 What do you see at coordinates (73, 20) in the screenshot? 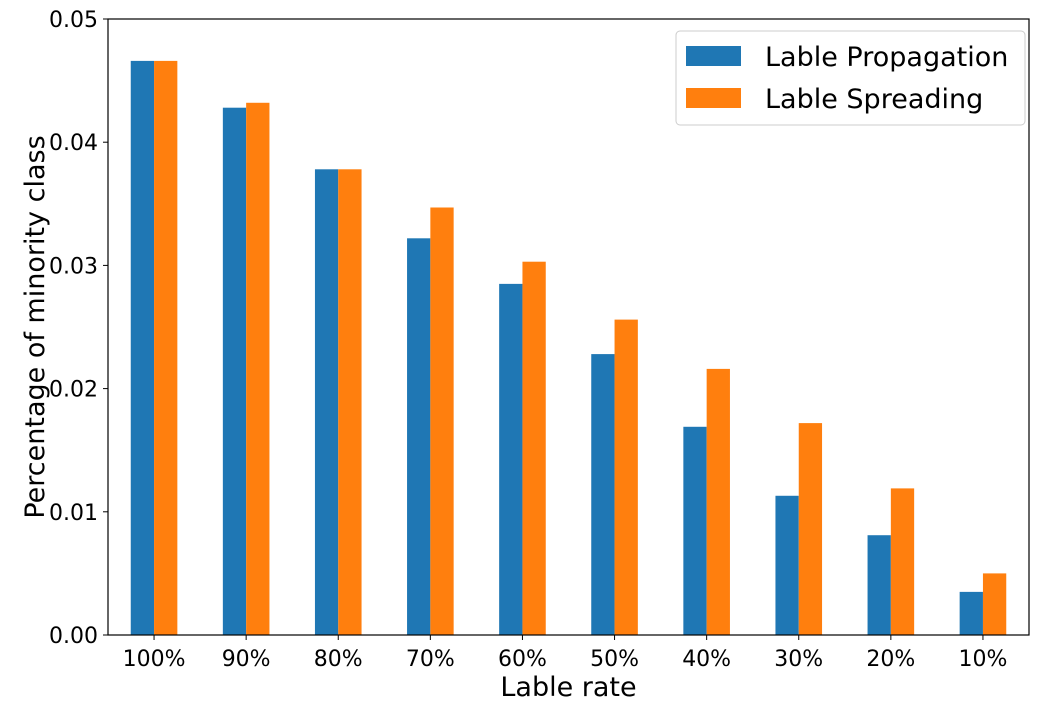
I see `y-tick-label: 0.05` at bounding box center [73, 20].